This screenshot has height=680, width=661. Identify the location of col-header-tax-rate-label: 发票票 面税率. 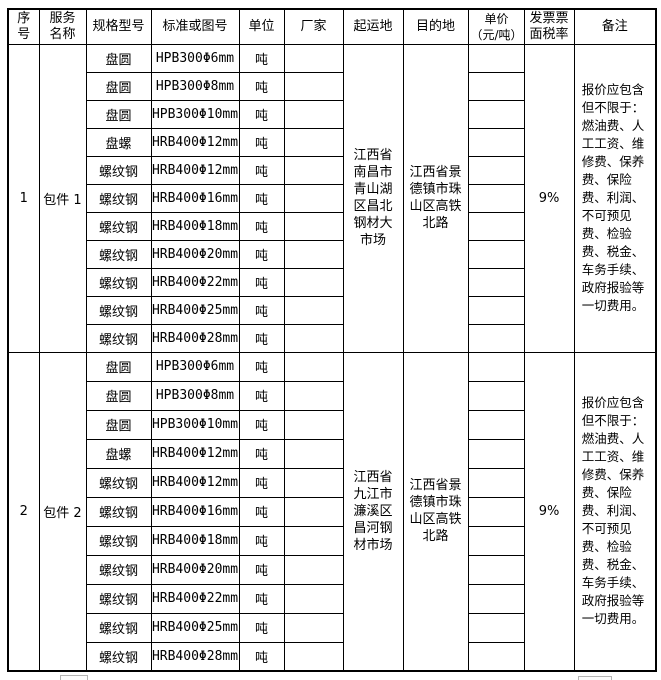
(549, 26).